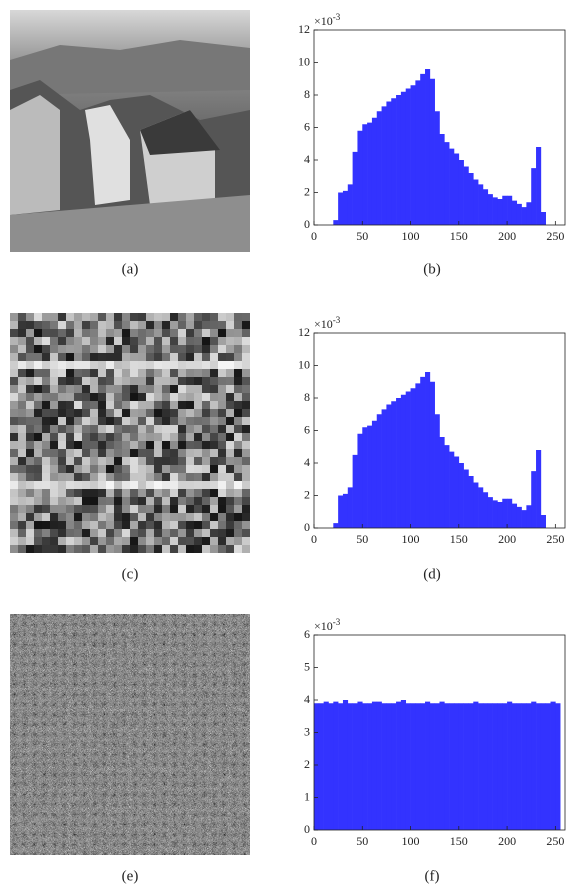 The height and width of the screenshot is (886, 567). I want to click on y-tick-label: 3, so click(307, 731).